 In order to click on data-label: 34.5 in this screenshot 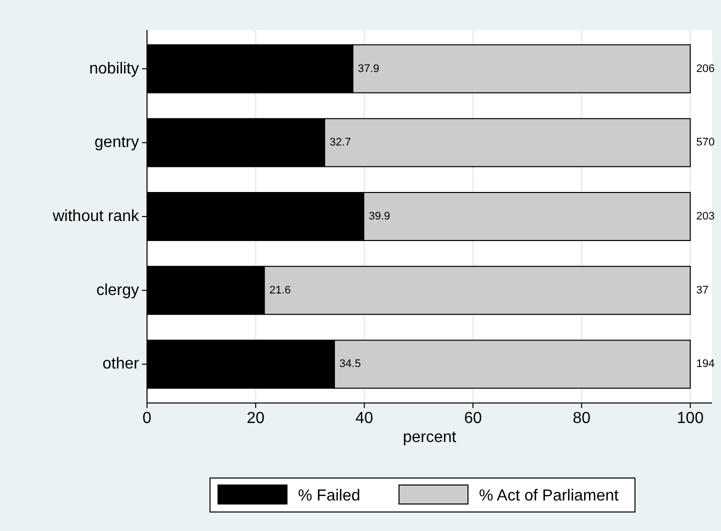, I will do `click(350, 364)`.